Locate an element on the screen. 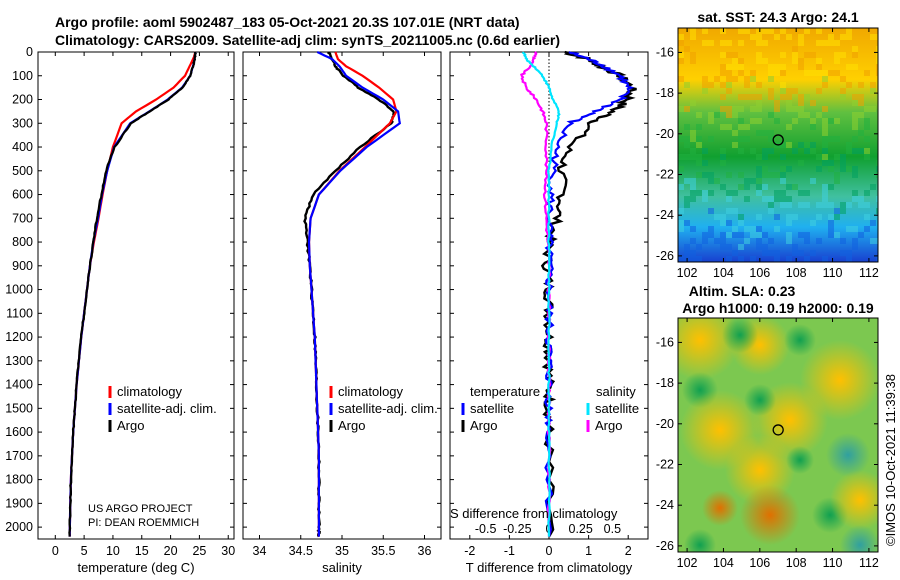 This screenshot has width=900, height=580. temperature-tick-label: 5 is located at coordinates (84, 551).